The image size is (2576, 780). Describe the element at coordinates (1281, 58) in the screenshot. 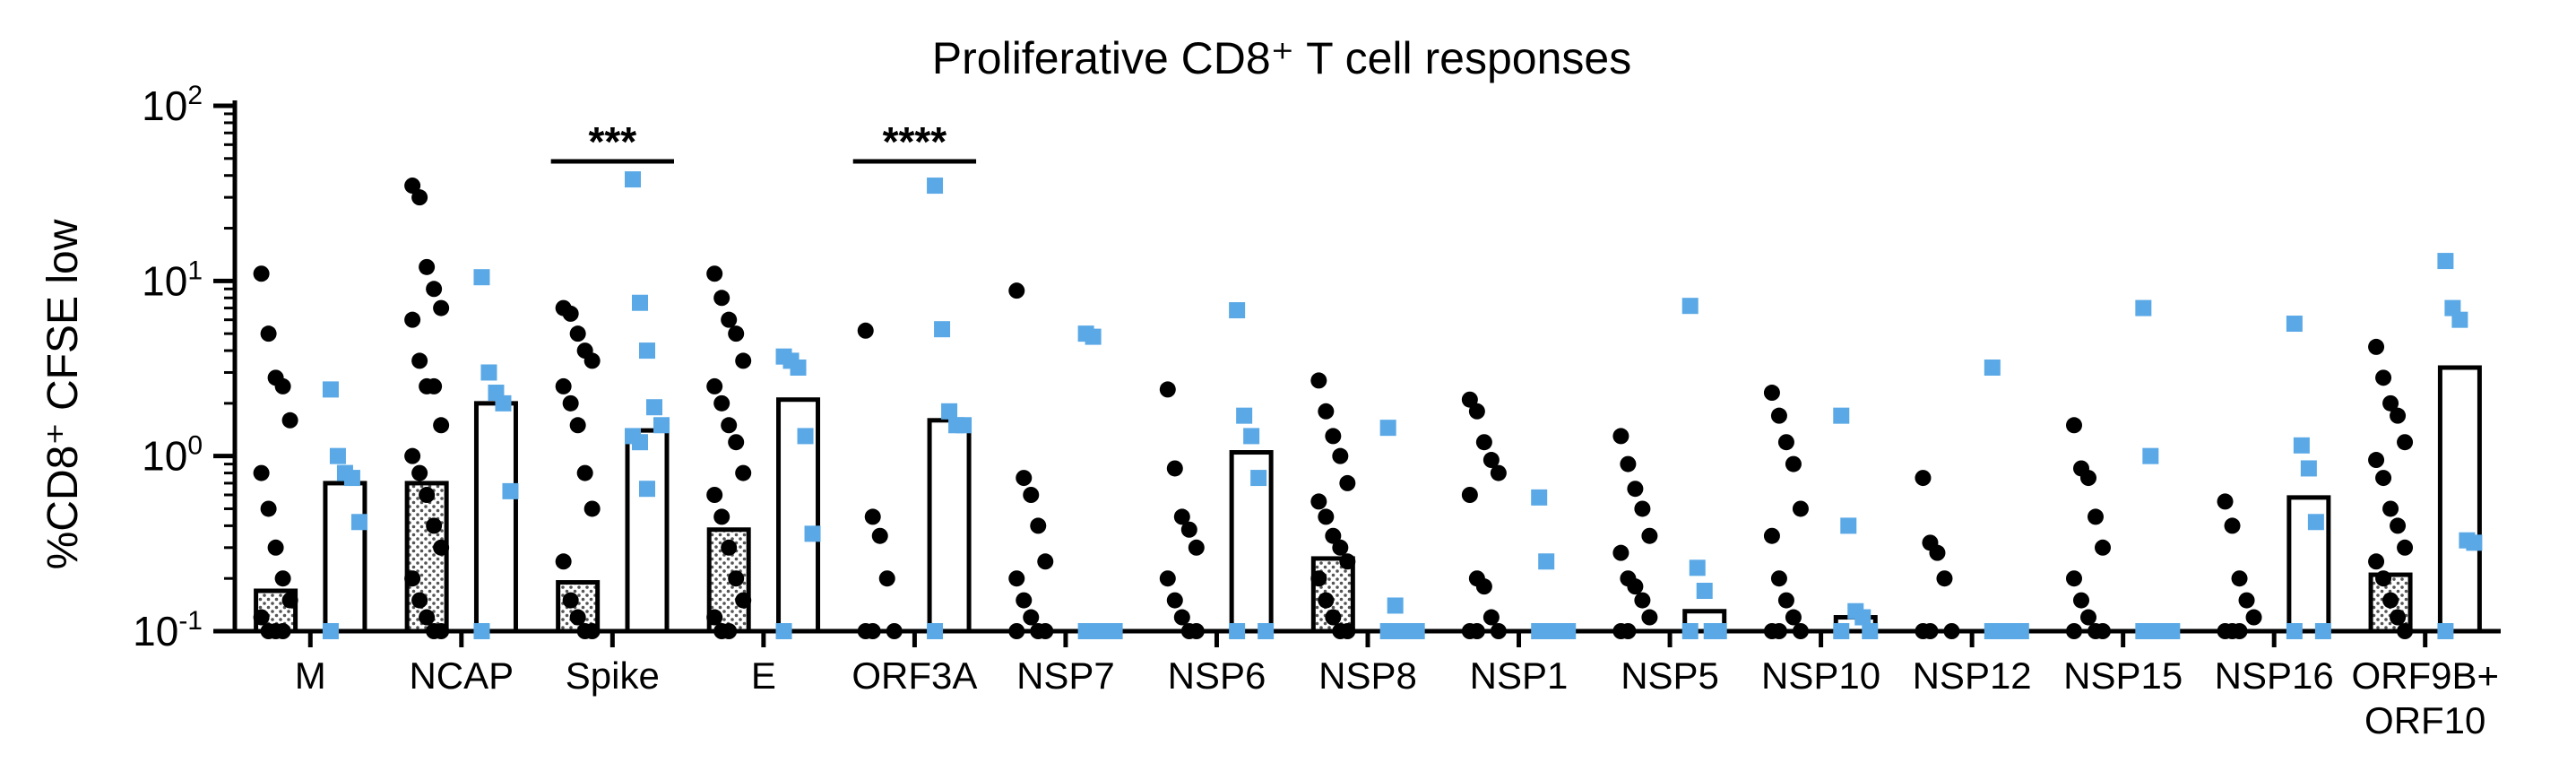

I see `chart-title: Proliferative CD8⁺ T cell responses` at that location.